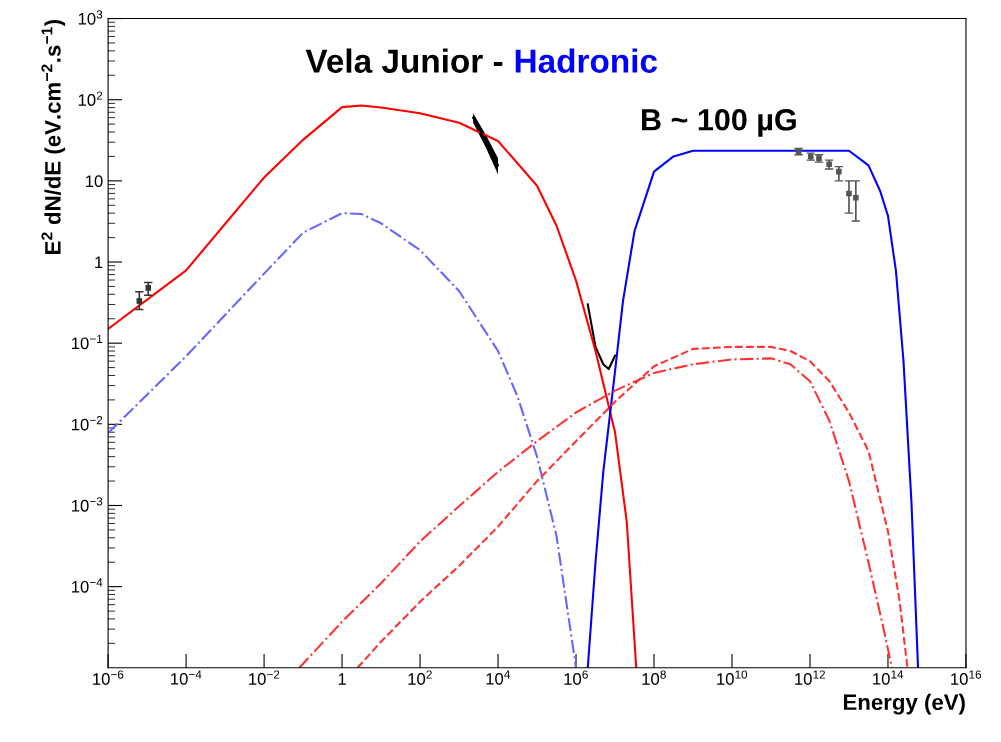 Image resolution: width=1001 pixels, height=742 pixels. Describe the element at coordinates (90, 17) in the screenshot. I see `y-tick-label: 10$^{3}$` at that location.